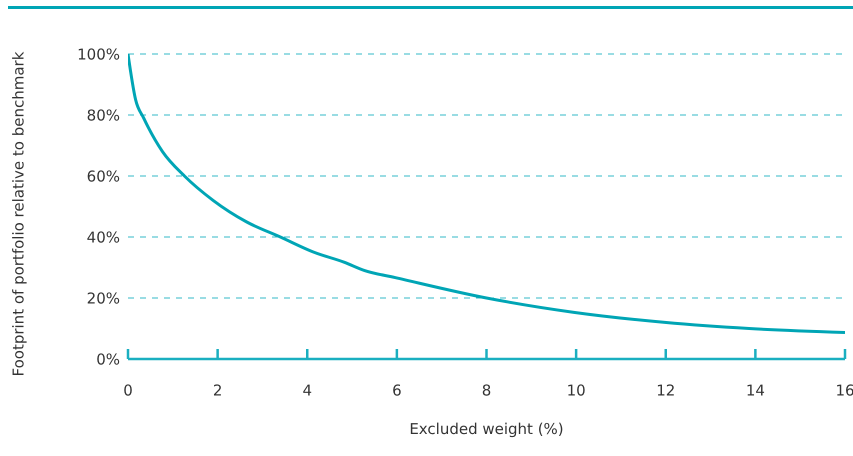  I want to click on x-tick-label: 4, so click(307, 391).